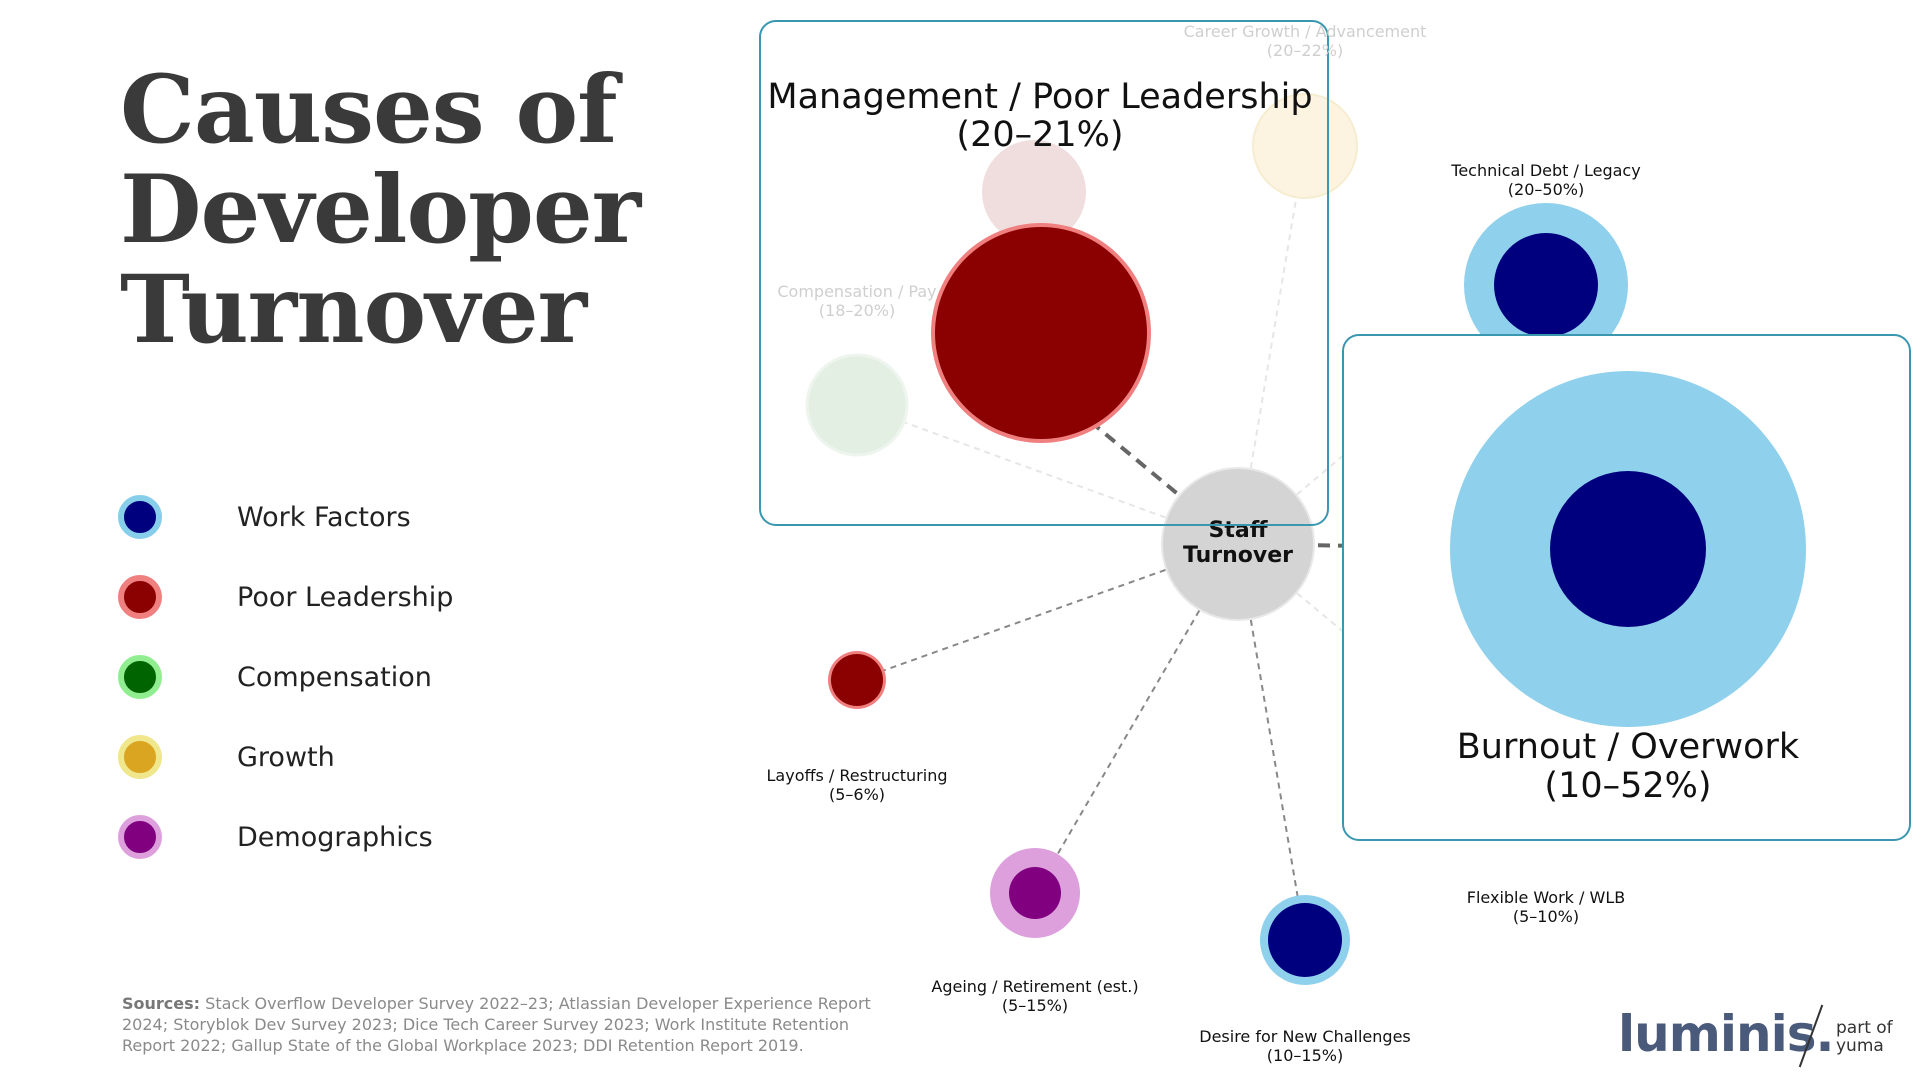  Describe the element at coordinates (140, 757) in the screenshot. I see `legend-swatch-growth` at that location.